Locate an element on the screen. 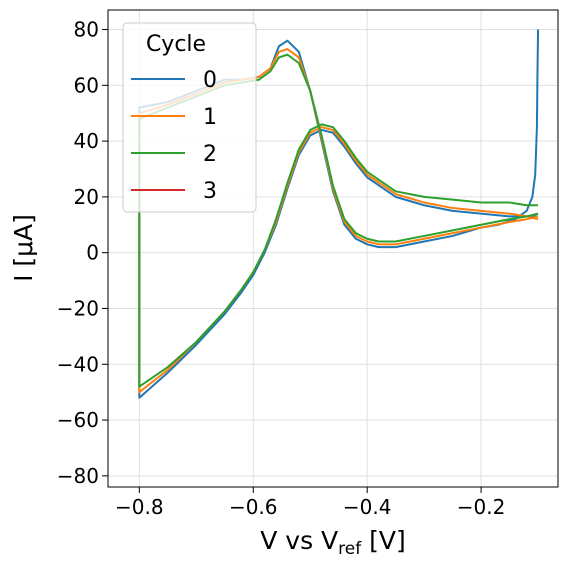 This screenshot has height=566, width=566. legend-title: Cycle is located at coordinates (176, 44).